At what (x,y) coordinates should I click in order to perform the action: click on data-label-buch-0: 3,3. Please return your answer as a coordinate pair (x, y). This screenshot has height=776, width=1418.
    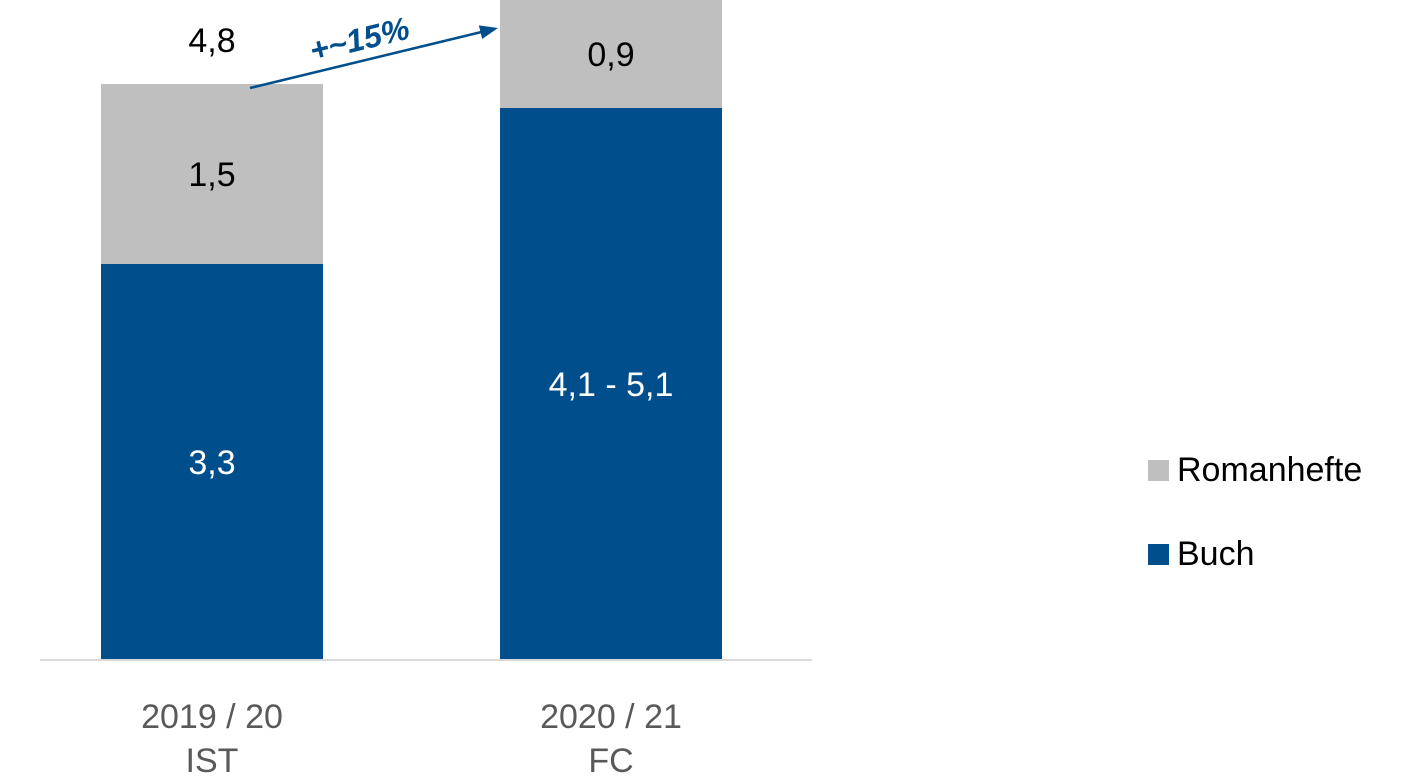
    Looking at the image, I should click on (211, 463).